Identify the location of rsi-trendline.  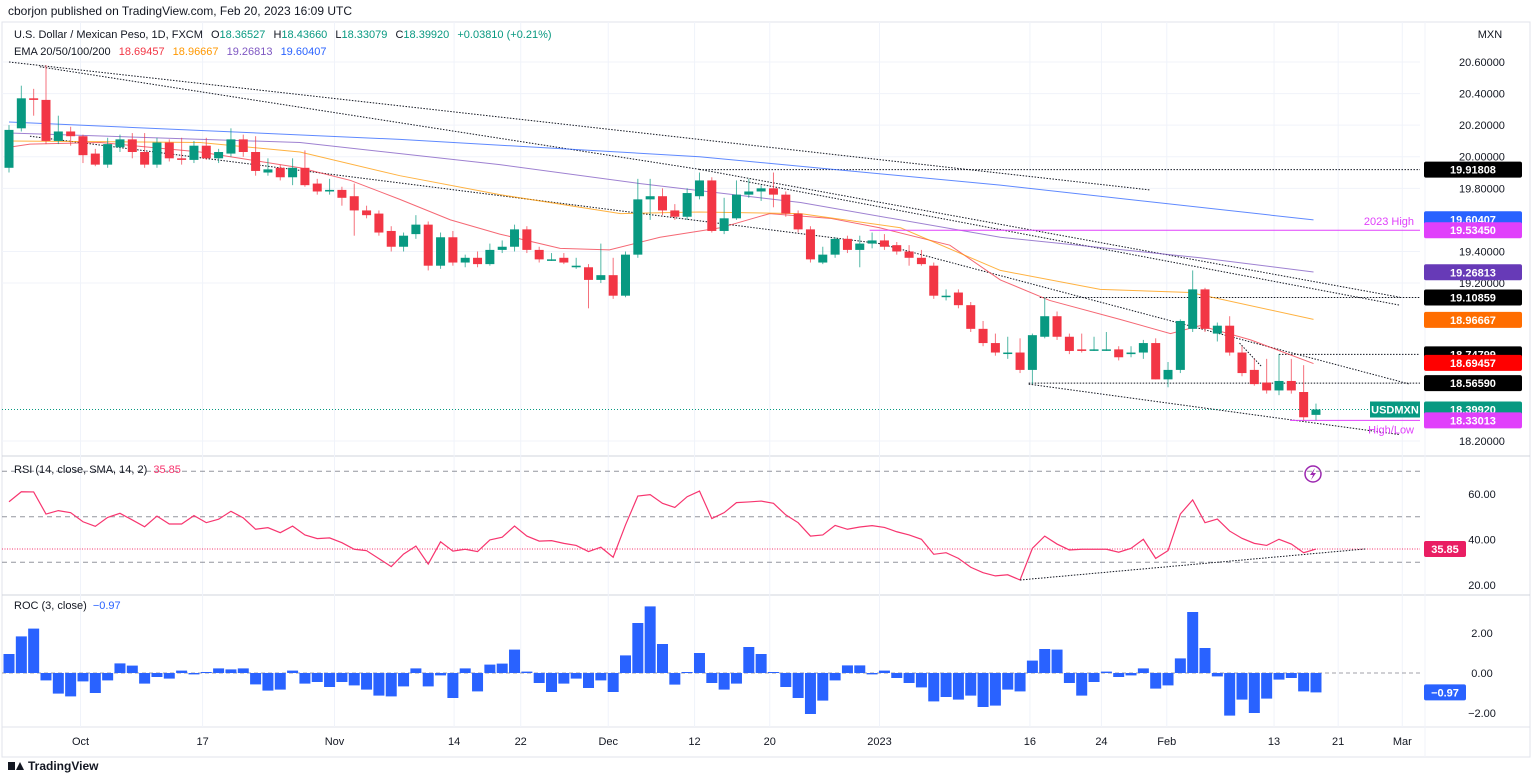
(1193, 564).